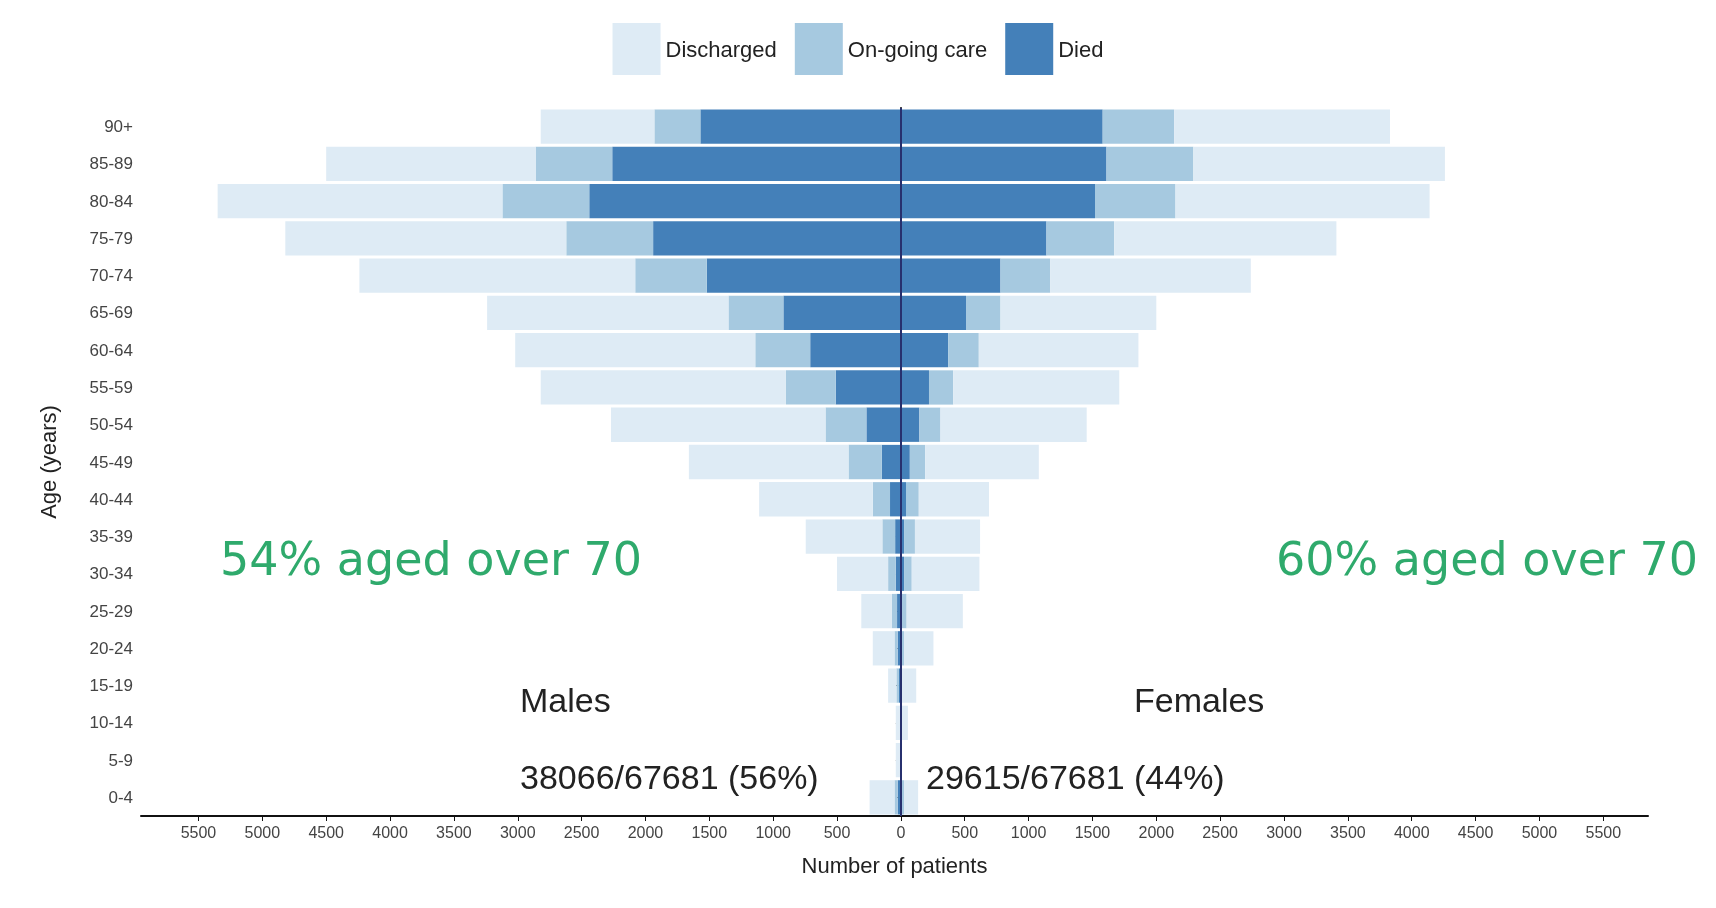 The height and width of the screenshot is (908, 1716). Describe the element at coordinates (111, 462) in the screenshot. I see `y-tick-label: 45-49` at that location.